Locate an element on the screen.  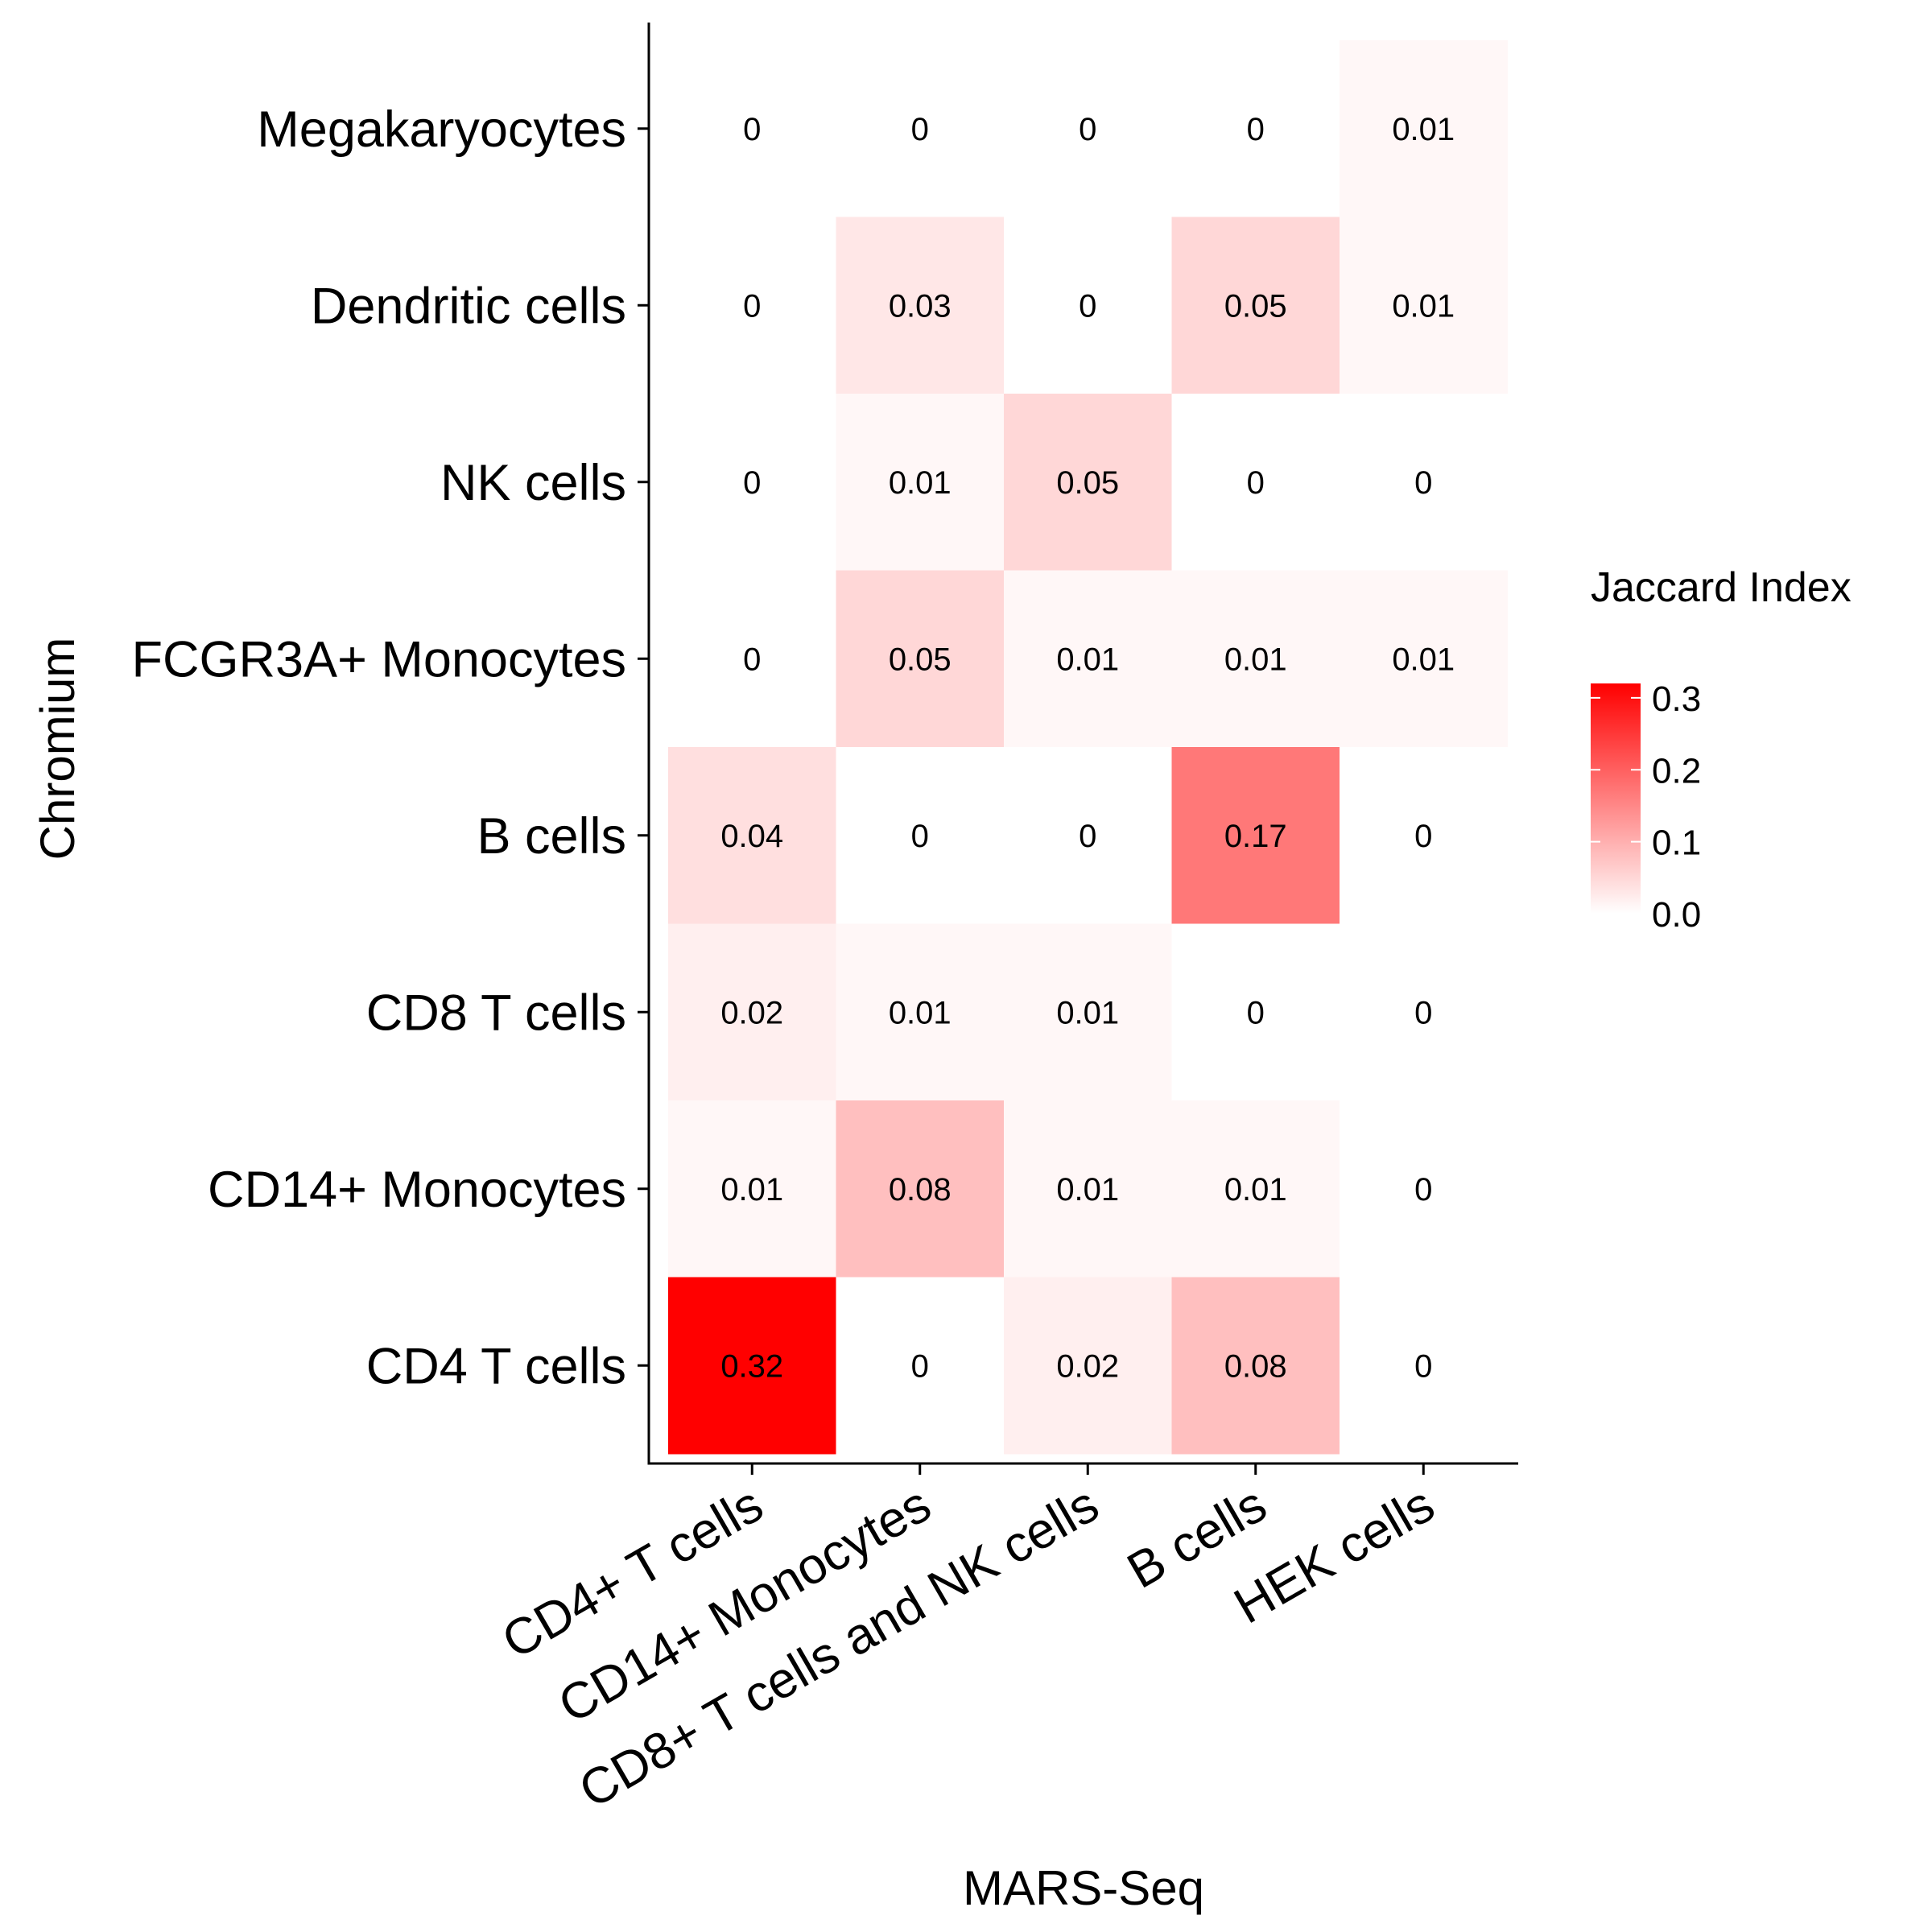
heatmap-cell-nk-cells-cd4-t-cells is located at coordinates (752, 483).